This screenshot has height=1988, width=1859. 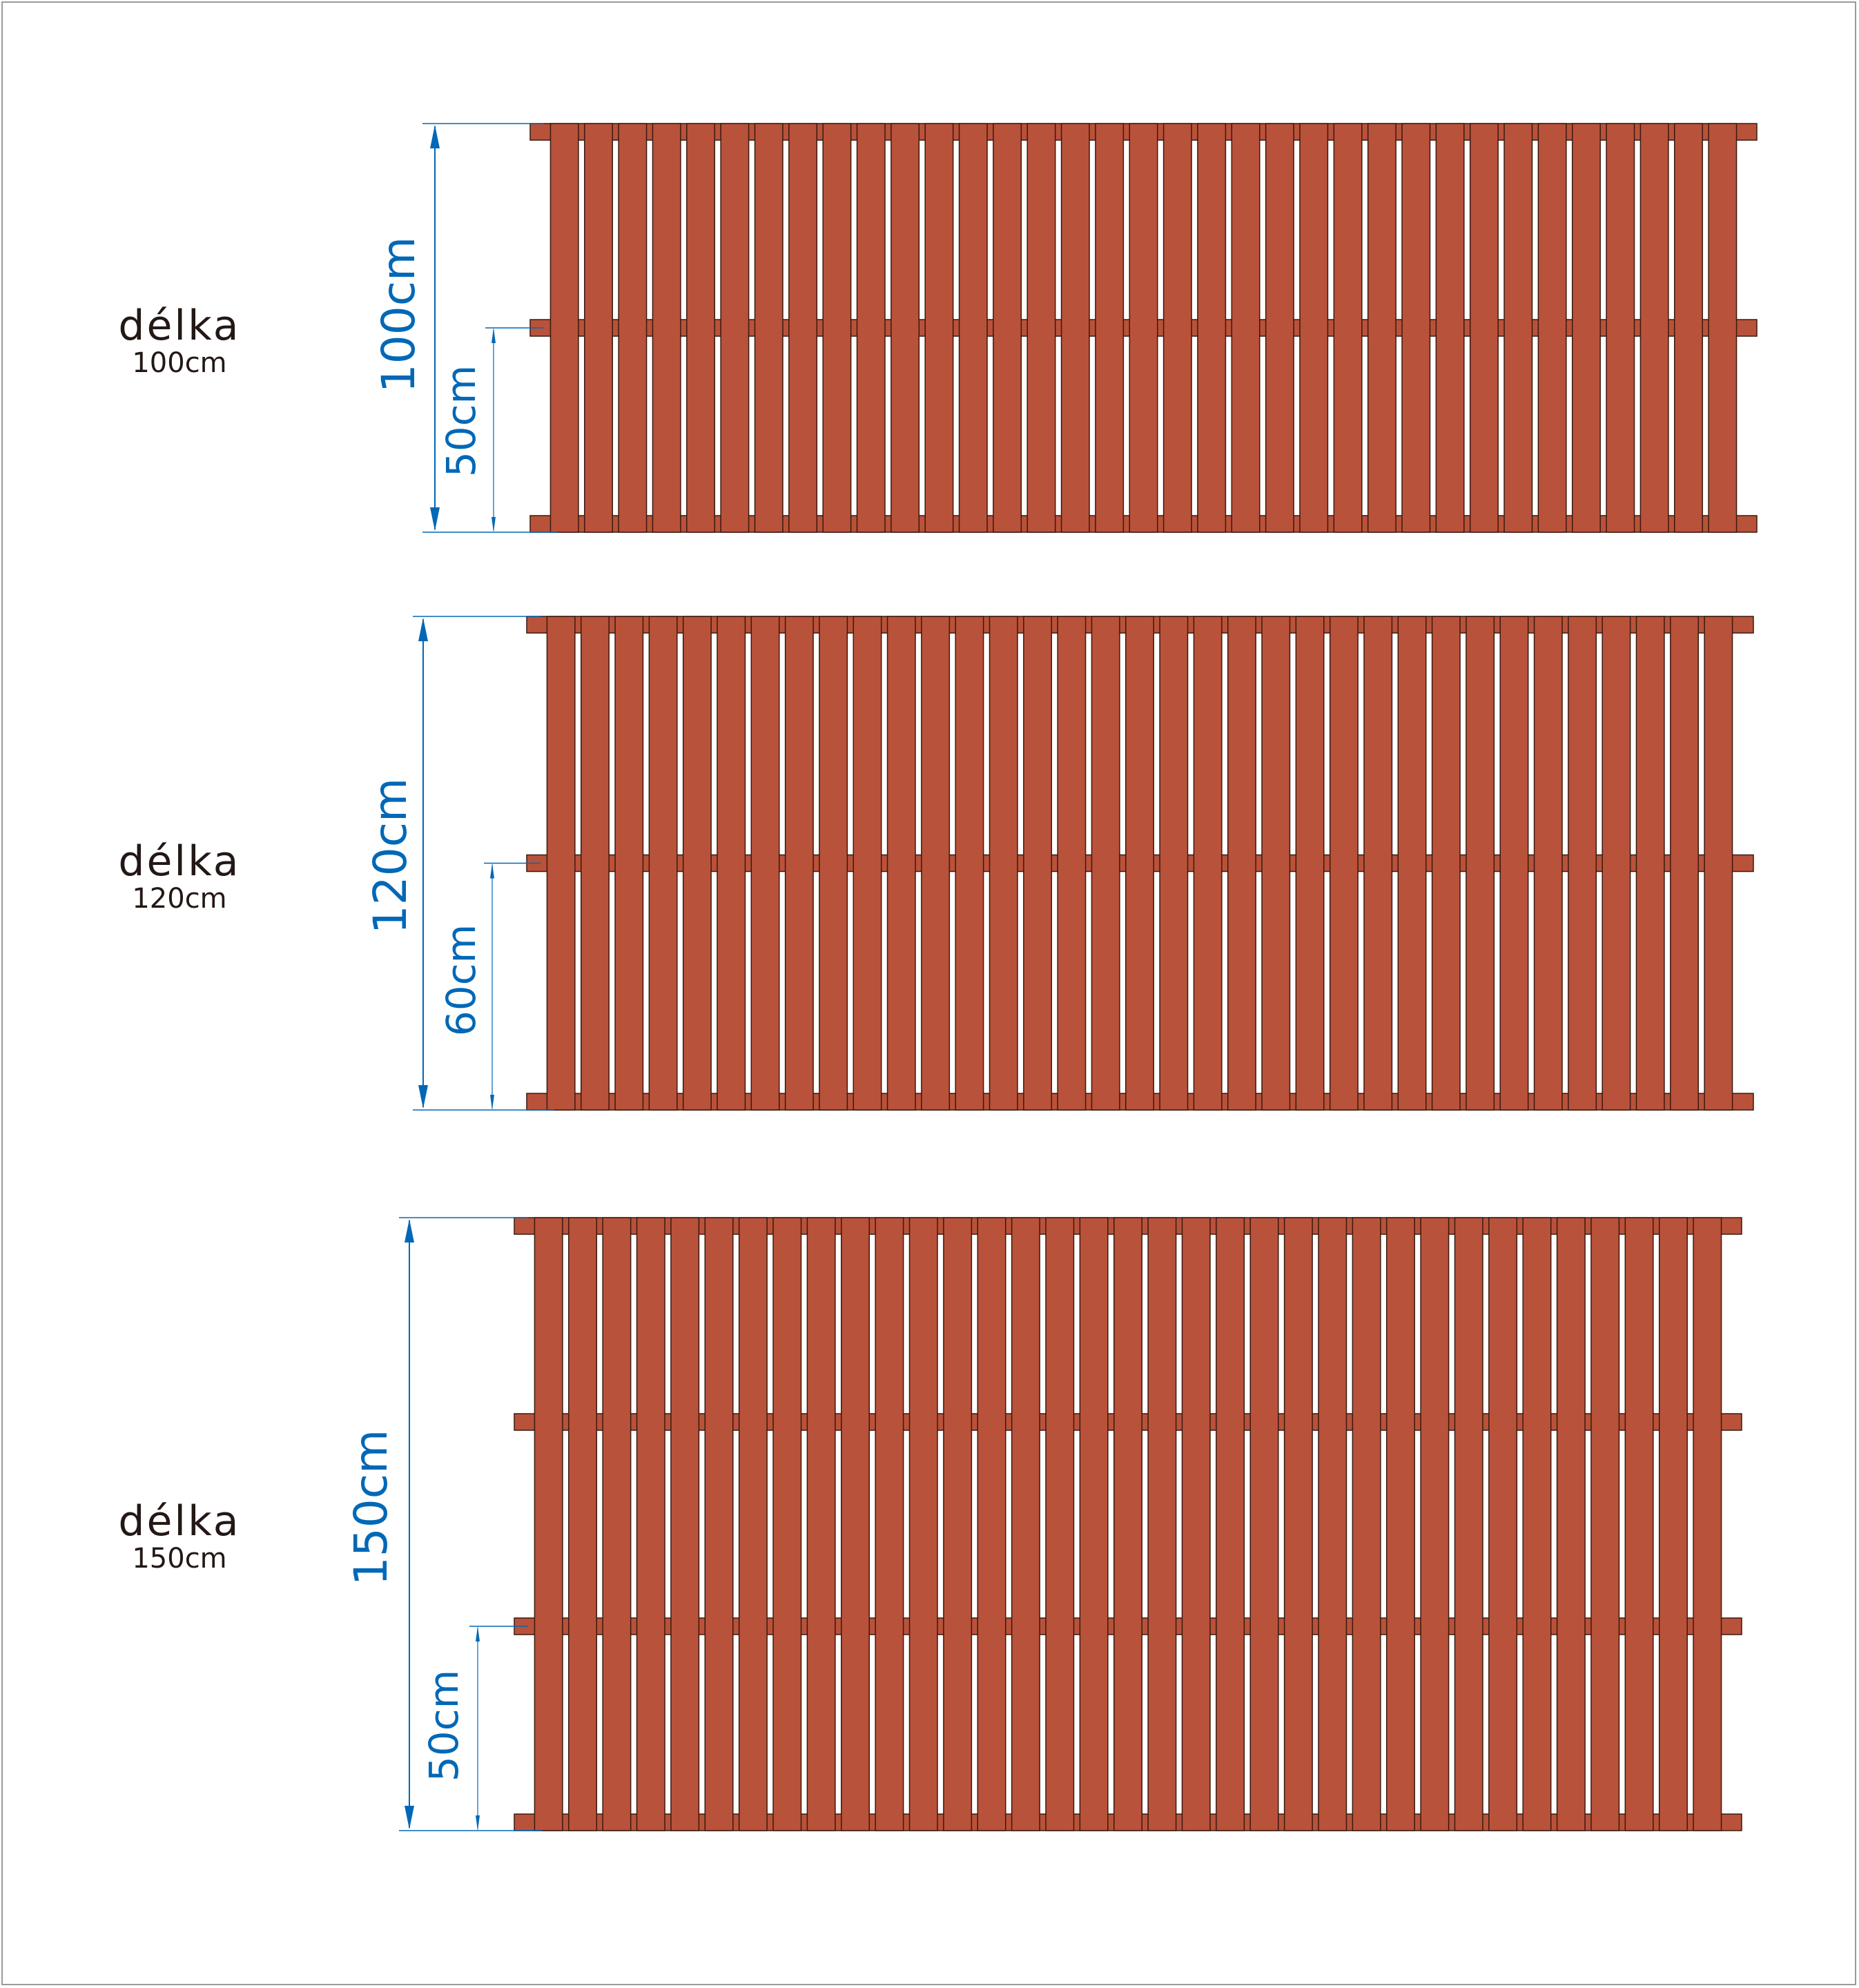 What do you see at coordinates (398, 315) in the screenshot?
I see `total-dimension-text: 100cm` at bounding box center [398, 315].